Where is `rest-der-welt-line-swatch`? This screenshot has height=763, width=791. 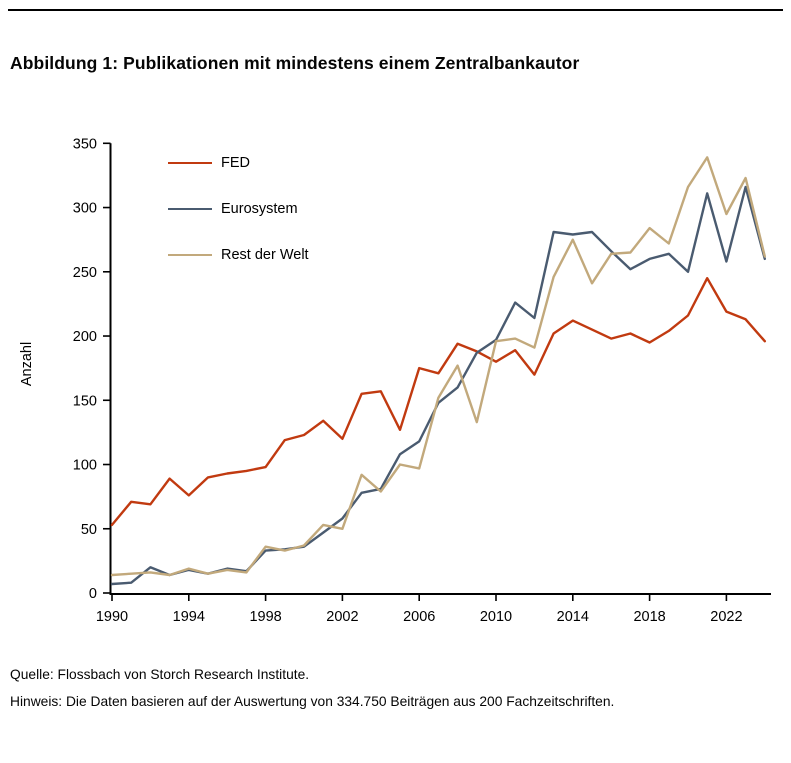 rest-der-welt-line-swatch is located at coordinates (190, 255).